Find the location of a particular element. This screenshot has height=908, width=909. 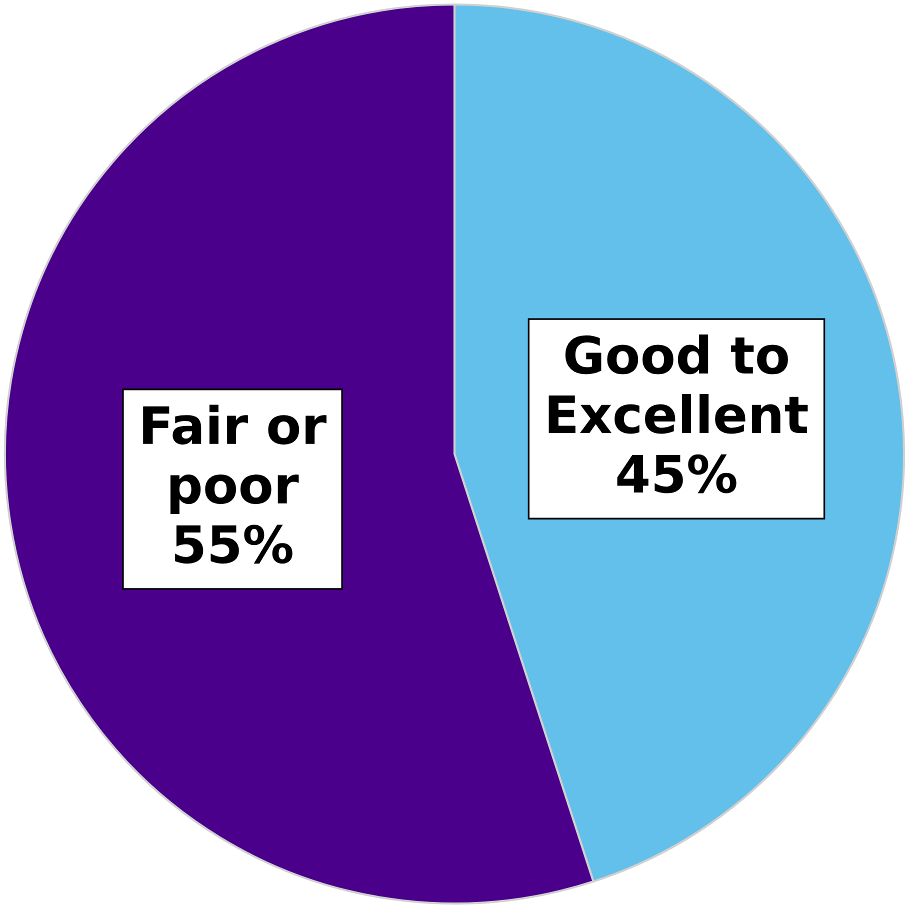

data-label: 55% is located at coordinates (233, 544).